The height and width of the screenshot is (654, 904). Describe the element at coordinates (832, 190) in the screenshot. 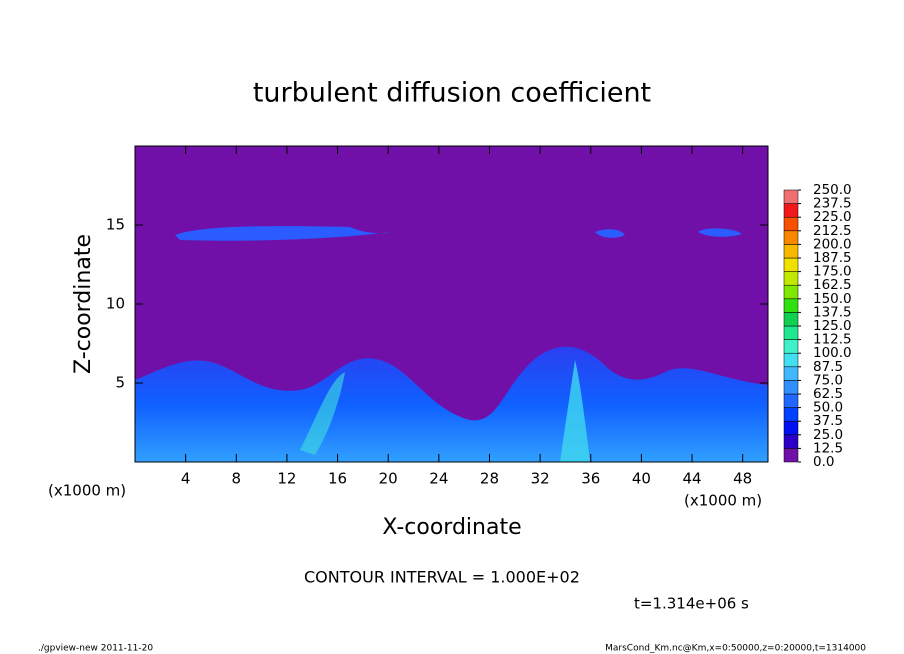

I see `colorbar-label: 250.0` at that location.